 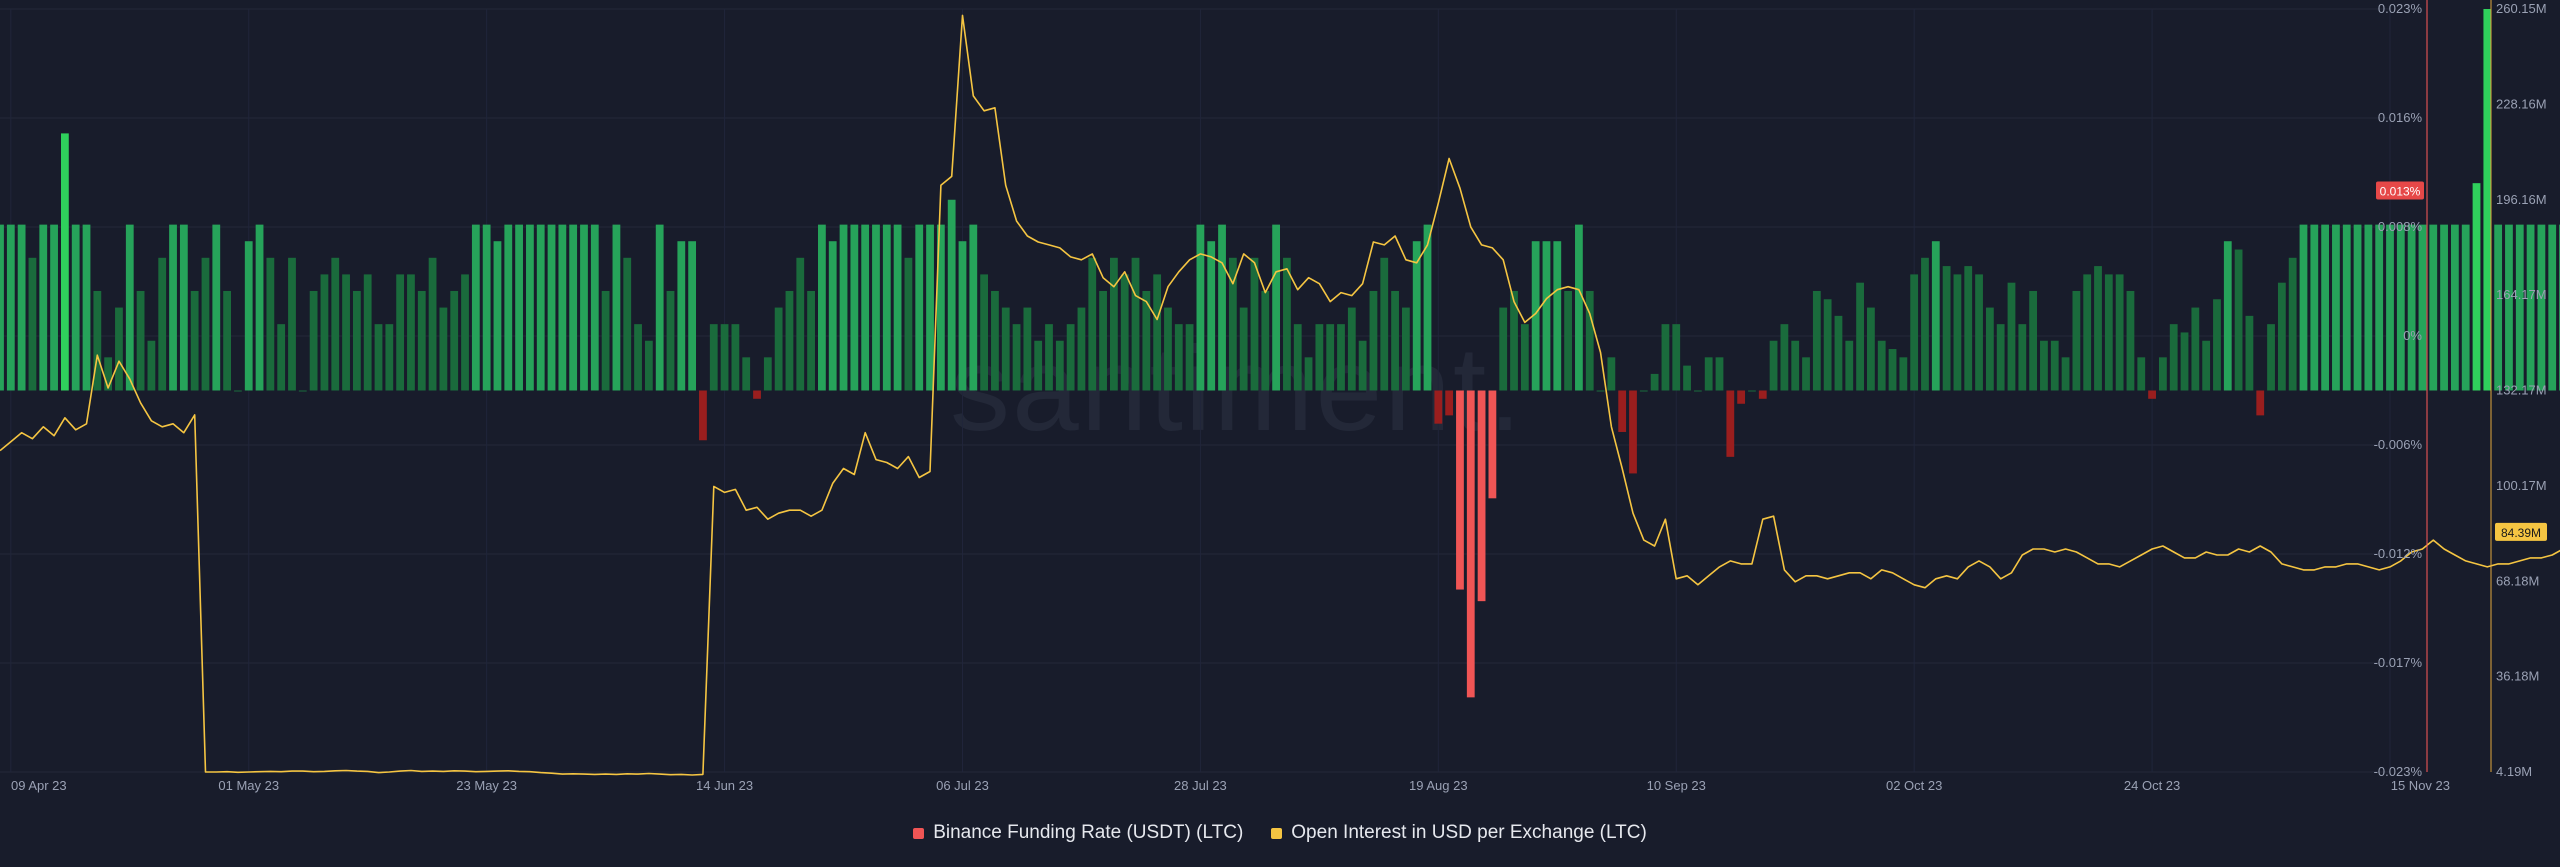 I want to click on legend-item-funding-rate: Binance Funding Rate (USDT) (LTC), so click(x=1078, y=833).